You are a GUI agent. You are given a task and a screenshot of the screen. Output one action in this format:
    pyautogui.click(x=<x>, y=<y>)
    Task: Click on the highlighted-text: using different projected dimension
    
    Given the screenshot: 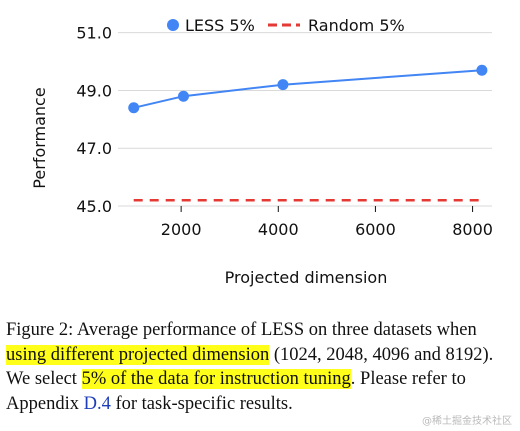 What is the action you would take?
    pyautogui.click(x=138, y=354)
    